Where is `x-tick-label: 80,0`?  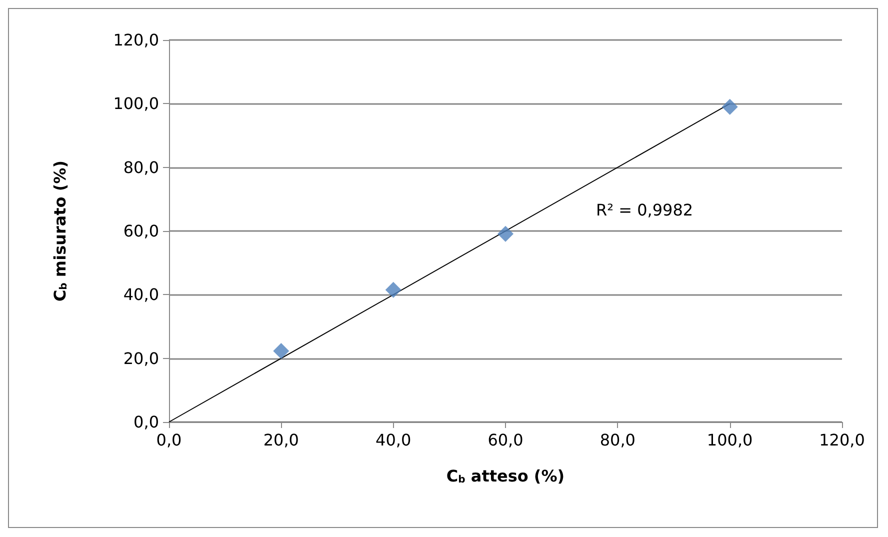
x-tick-label: 80,0 is located at coordinates (618, 440).